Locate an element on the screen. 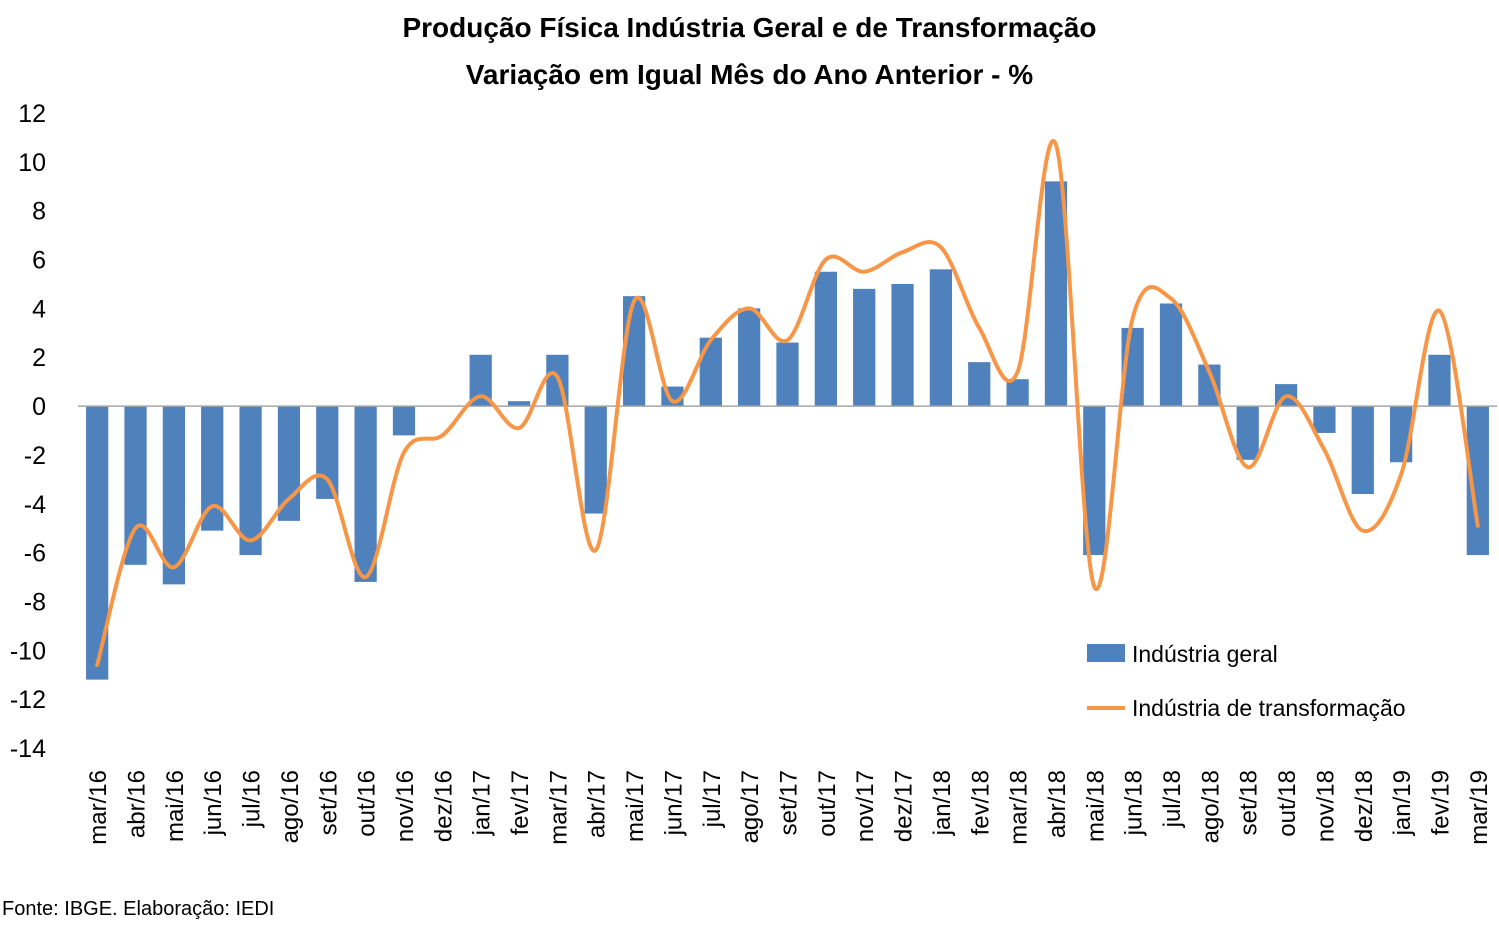 Image resolution: width=1499 pixels, height=927 pixels. bar-nov/18 is located at coordinates (1324, 419).